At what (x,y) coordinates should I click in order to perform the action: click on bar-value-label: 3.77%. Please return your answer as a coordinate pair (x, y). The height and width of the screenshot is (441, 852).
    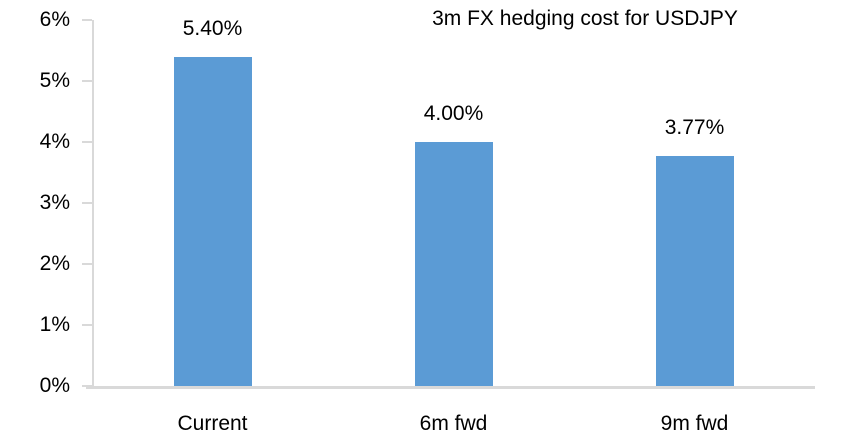
    Looking at the image, I should click on (694, 127).